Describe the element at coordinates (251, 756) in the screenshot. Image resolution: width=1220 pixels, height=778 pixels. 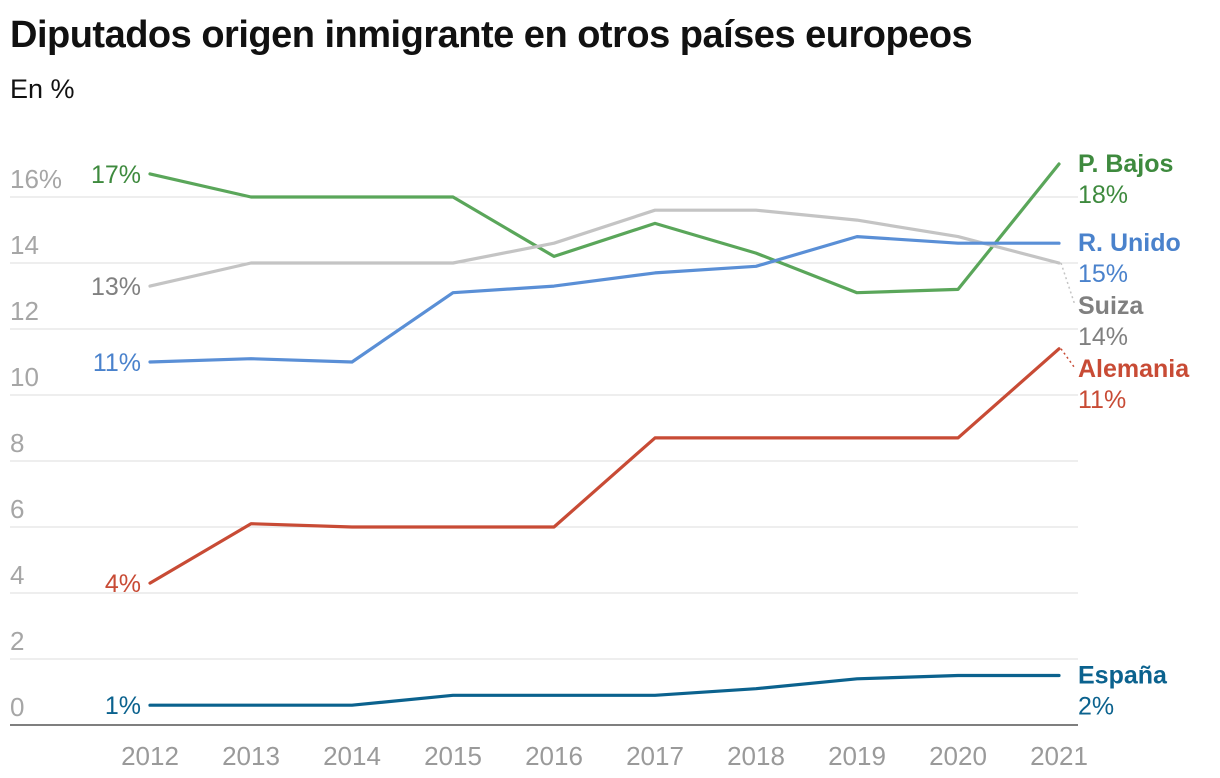
I see `x-tick-label: 2013` at that location.